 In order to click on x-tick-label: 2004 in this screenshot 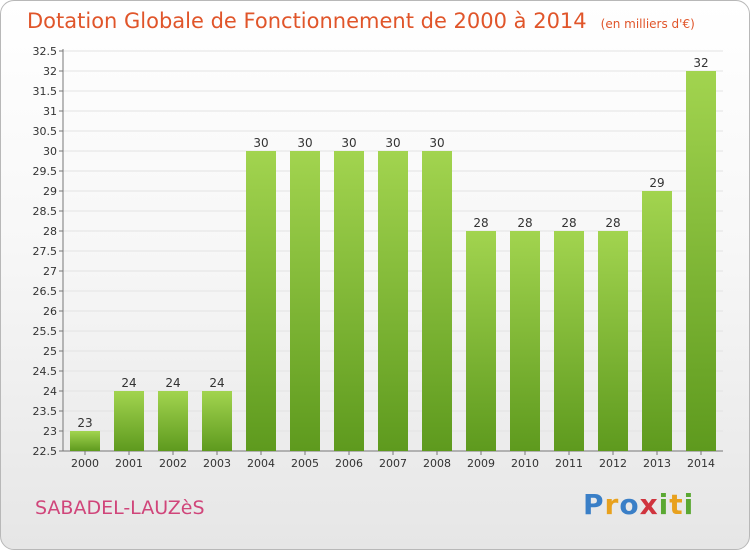, I will do `click(261, 463)`.